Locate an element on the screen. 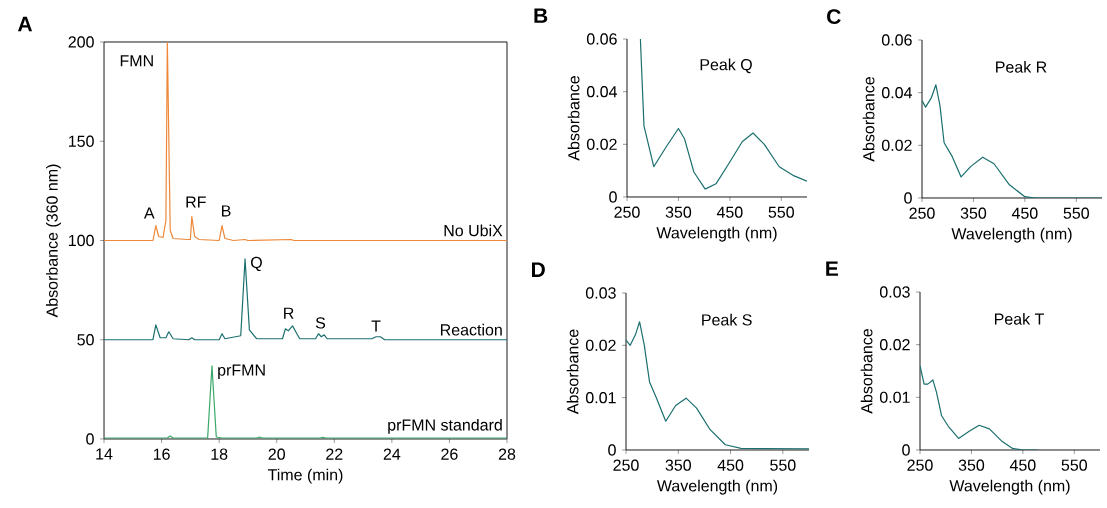 This screenshot has height=508, width=1107. y-tick-label: 100 is located at coordinates (81, 240).